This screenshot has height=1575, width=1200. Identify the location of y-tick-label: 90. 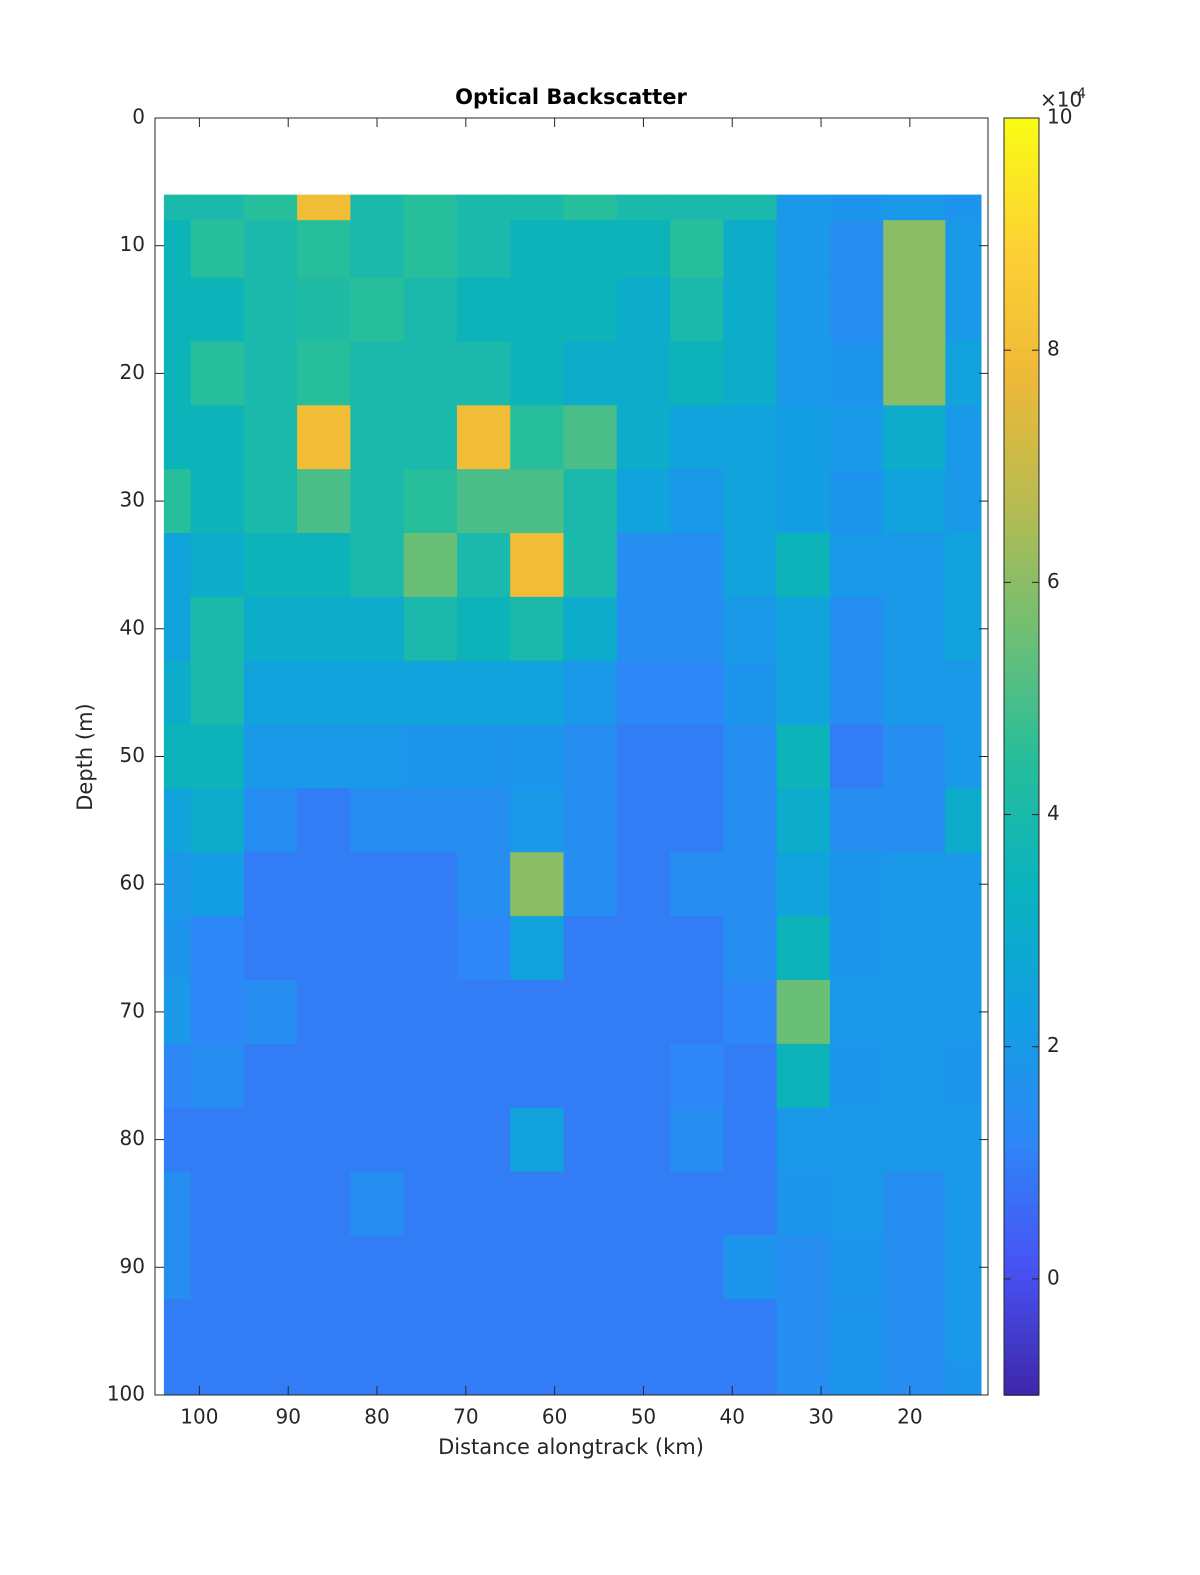
(132, 1266).